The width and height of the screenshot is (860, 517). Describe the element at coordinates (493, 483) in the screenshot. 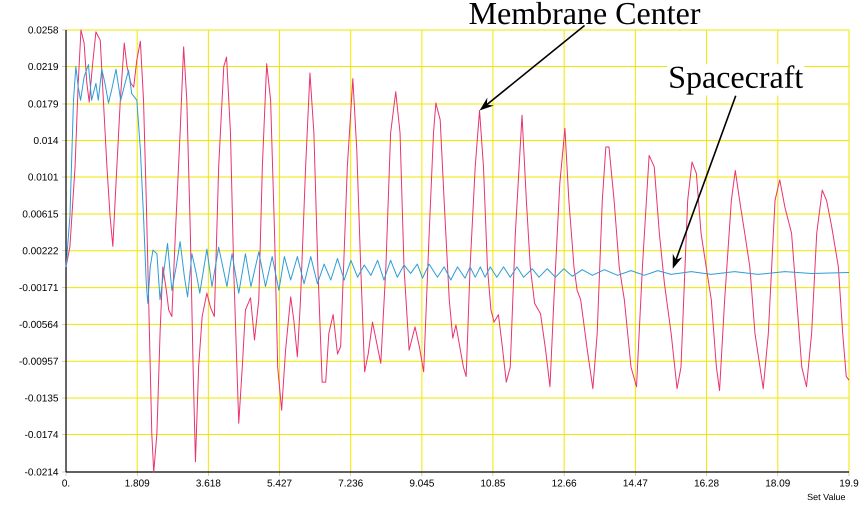

I see `x-tick-label: 10.85` at that location.